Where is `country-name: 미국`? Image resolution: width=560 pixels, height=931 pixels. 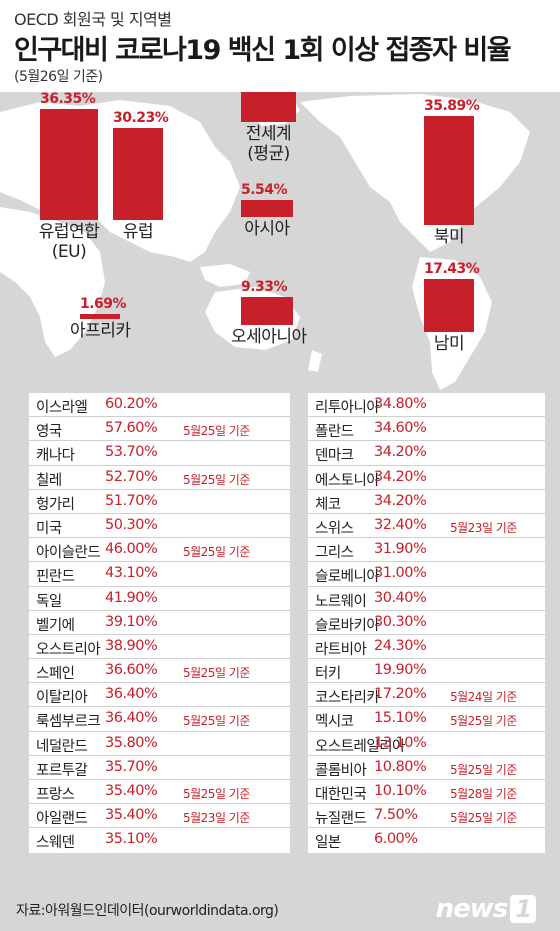 country-name: 미국 is located at coordinates (49, 528).